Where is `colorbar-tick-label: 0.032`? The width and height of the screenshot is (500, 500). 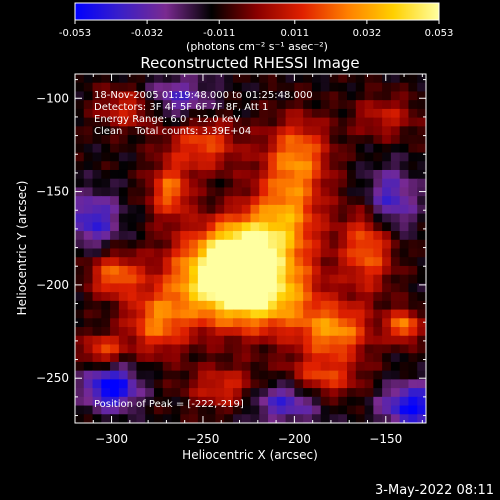 colorbar-tick-label: 0.032 is located at coordinates (367, 33).